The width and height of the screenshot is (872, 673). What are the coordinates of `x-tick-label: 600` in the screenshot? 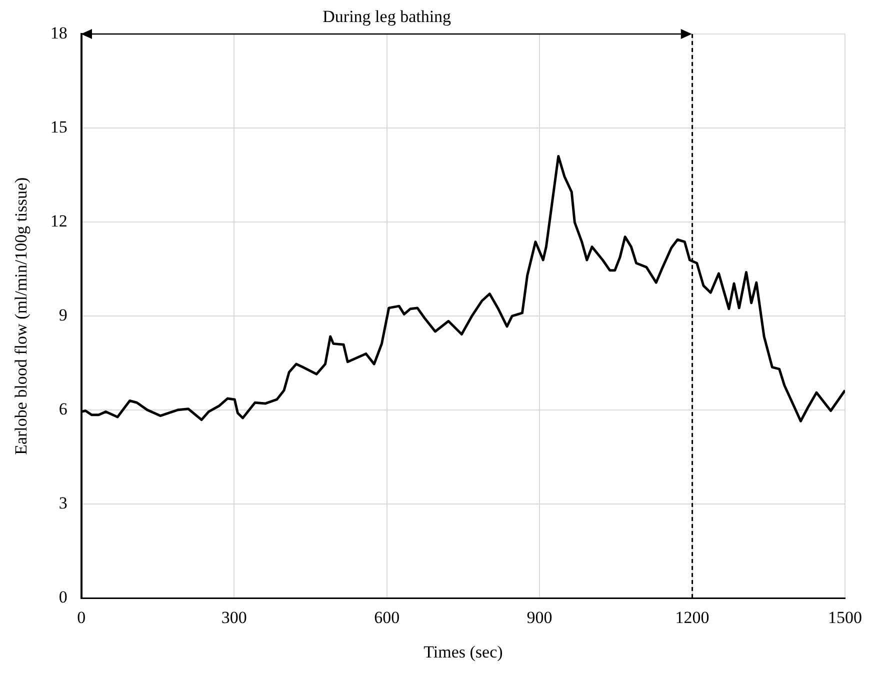 It's located at (387, 617).